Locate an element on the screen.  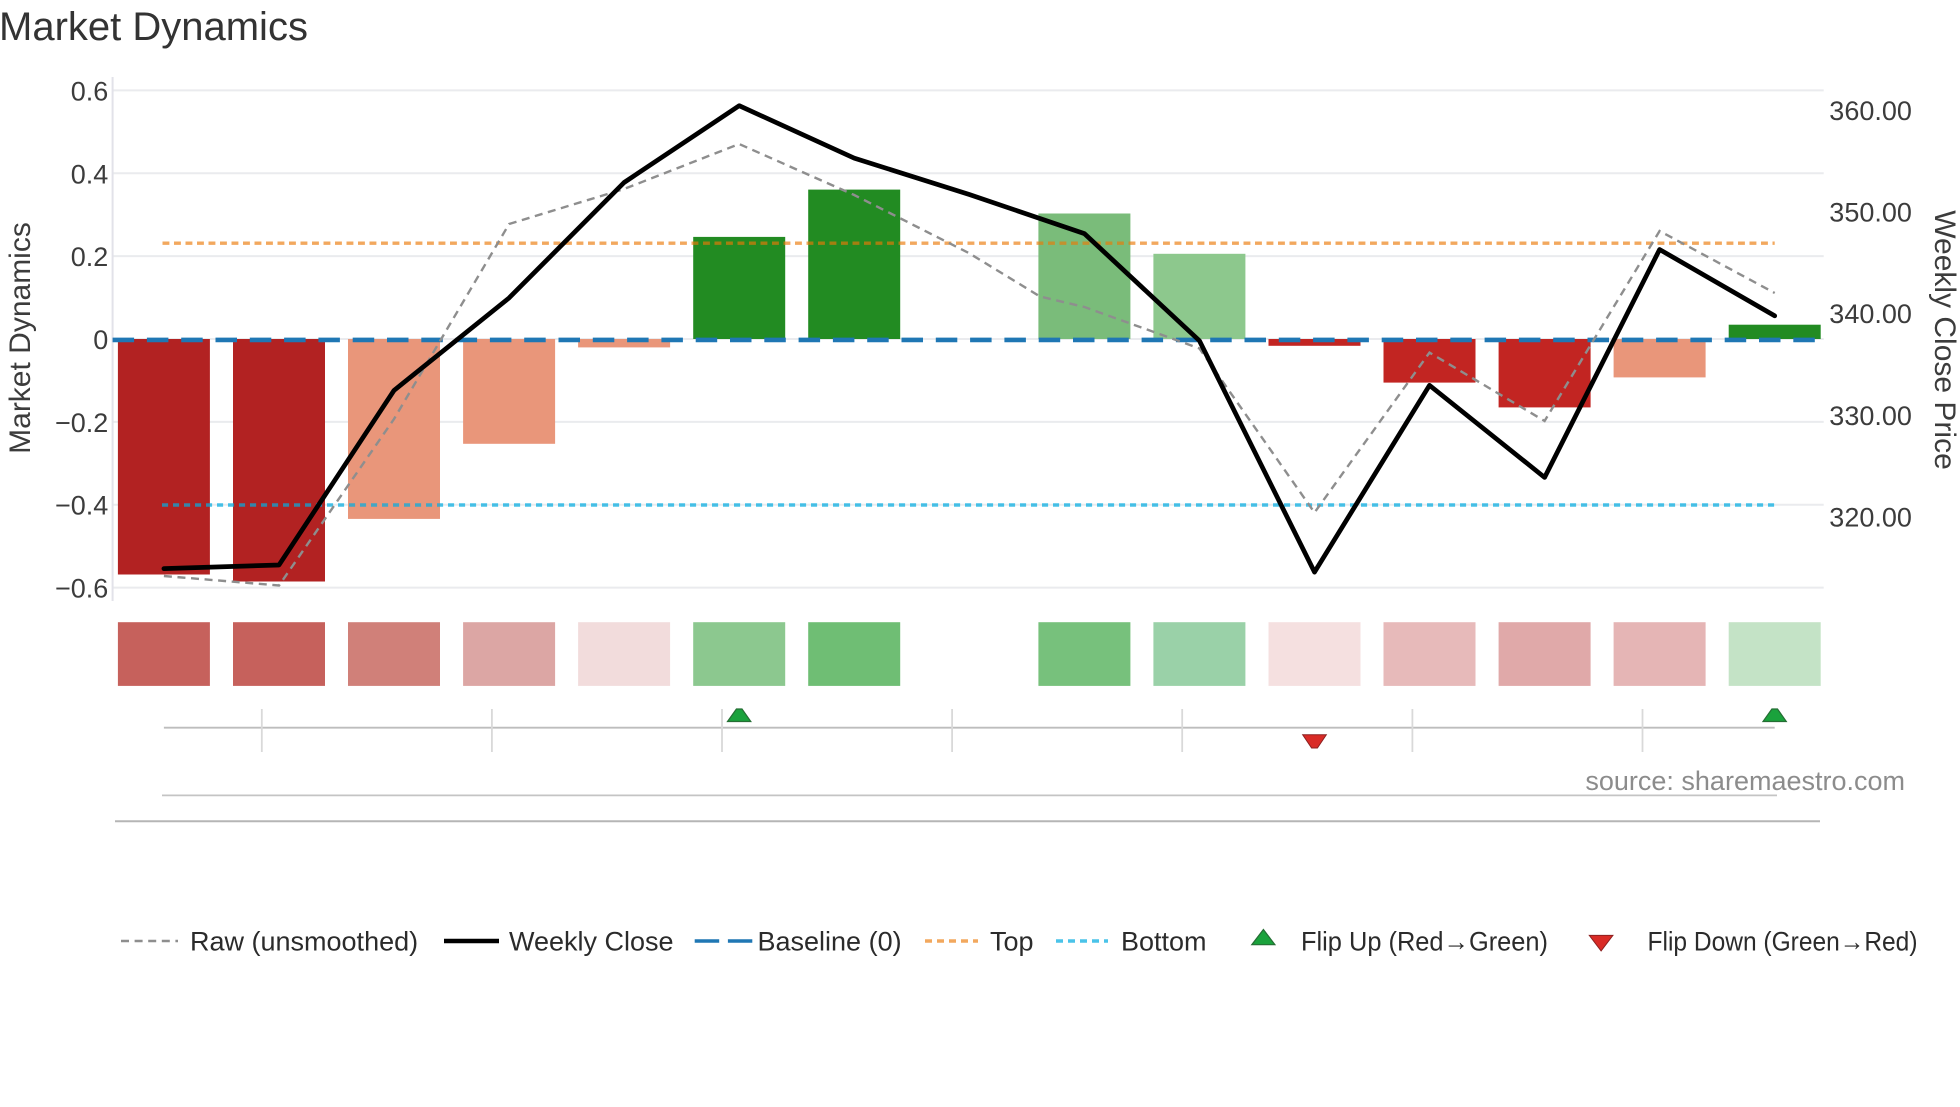
svg-text: 0 is located at coordinates (100, 340).